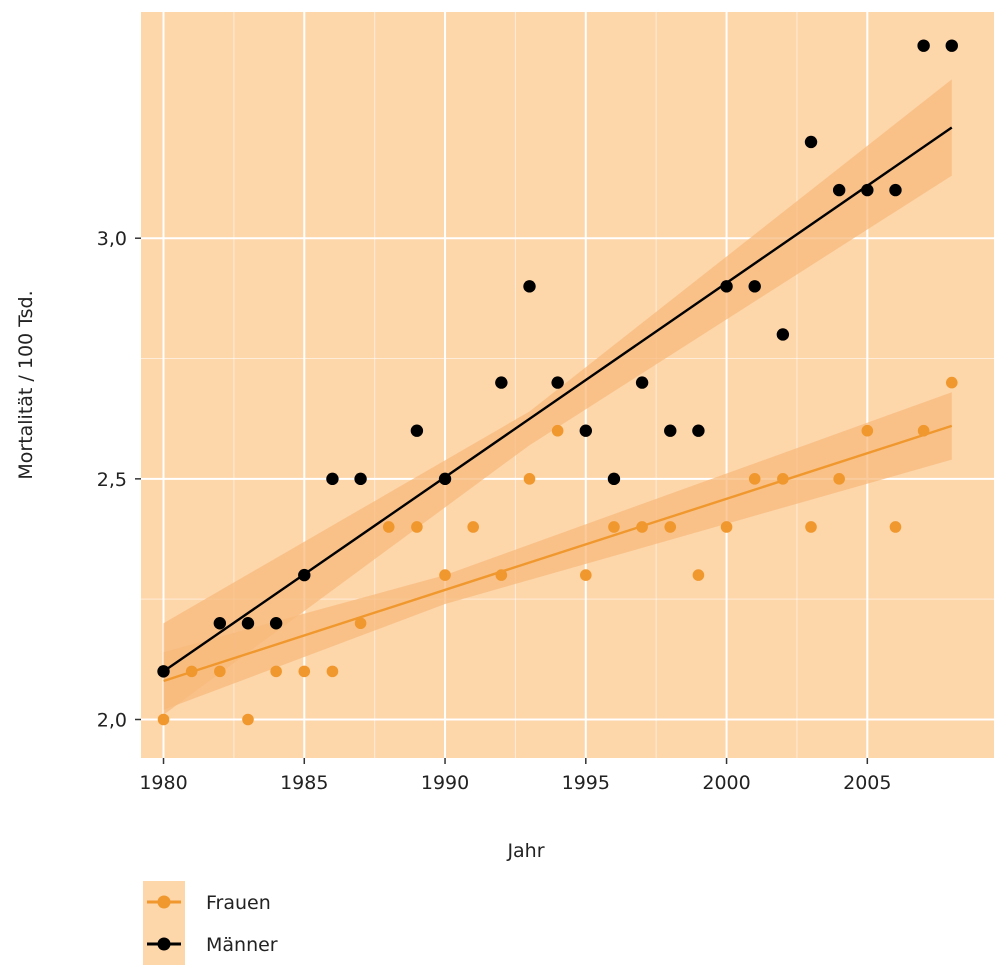 This screenshot has height=972, width=997. What do you see at coordinates (304, 783) in the screenshot?
I see `x-tick-label: 1985` at bounding box center [304, 783].